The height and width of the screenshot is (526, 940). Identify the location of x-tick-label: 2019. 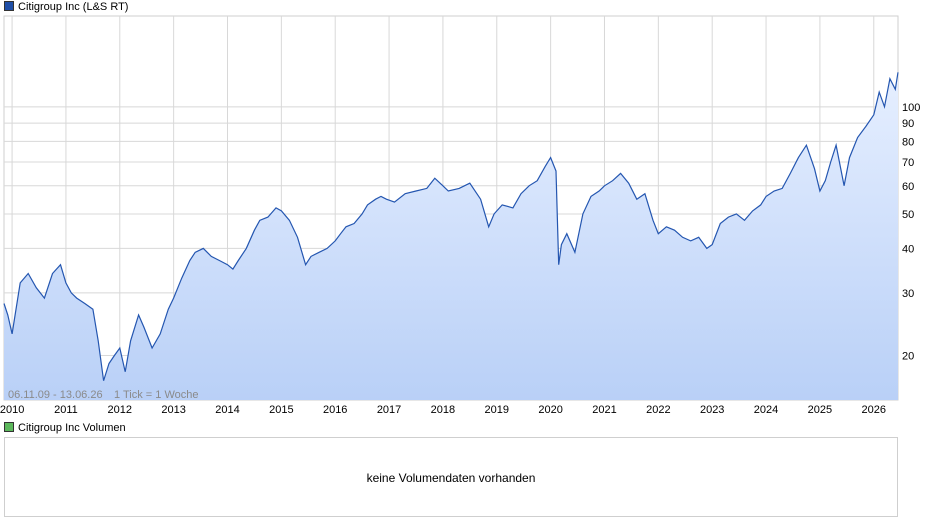
(497, 410).